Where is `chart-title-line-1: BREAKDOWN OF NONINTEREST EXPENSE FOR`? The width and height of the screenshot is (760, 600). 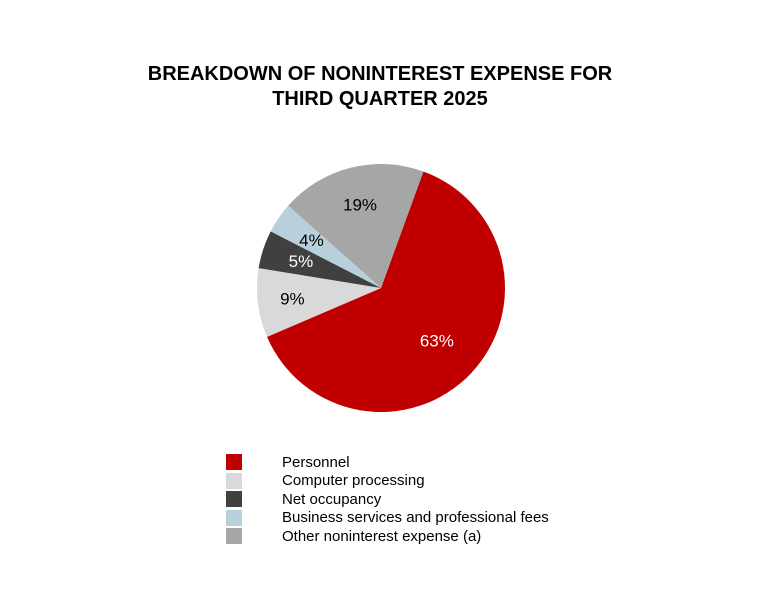 chart-title-line-1: BREAKDOWN OF NONINTEREST EXPENSE FOR is located at coordinates (380, 74).